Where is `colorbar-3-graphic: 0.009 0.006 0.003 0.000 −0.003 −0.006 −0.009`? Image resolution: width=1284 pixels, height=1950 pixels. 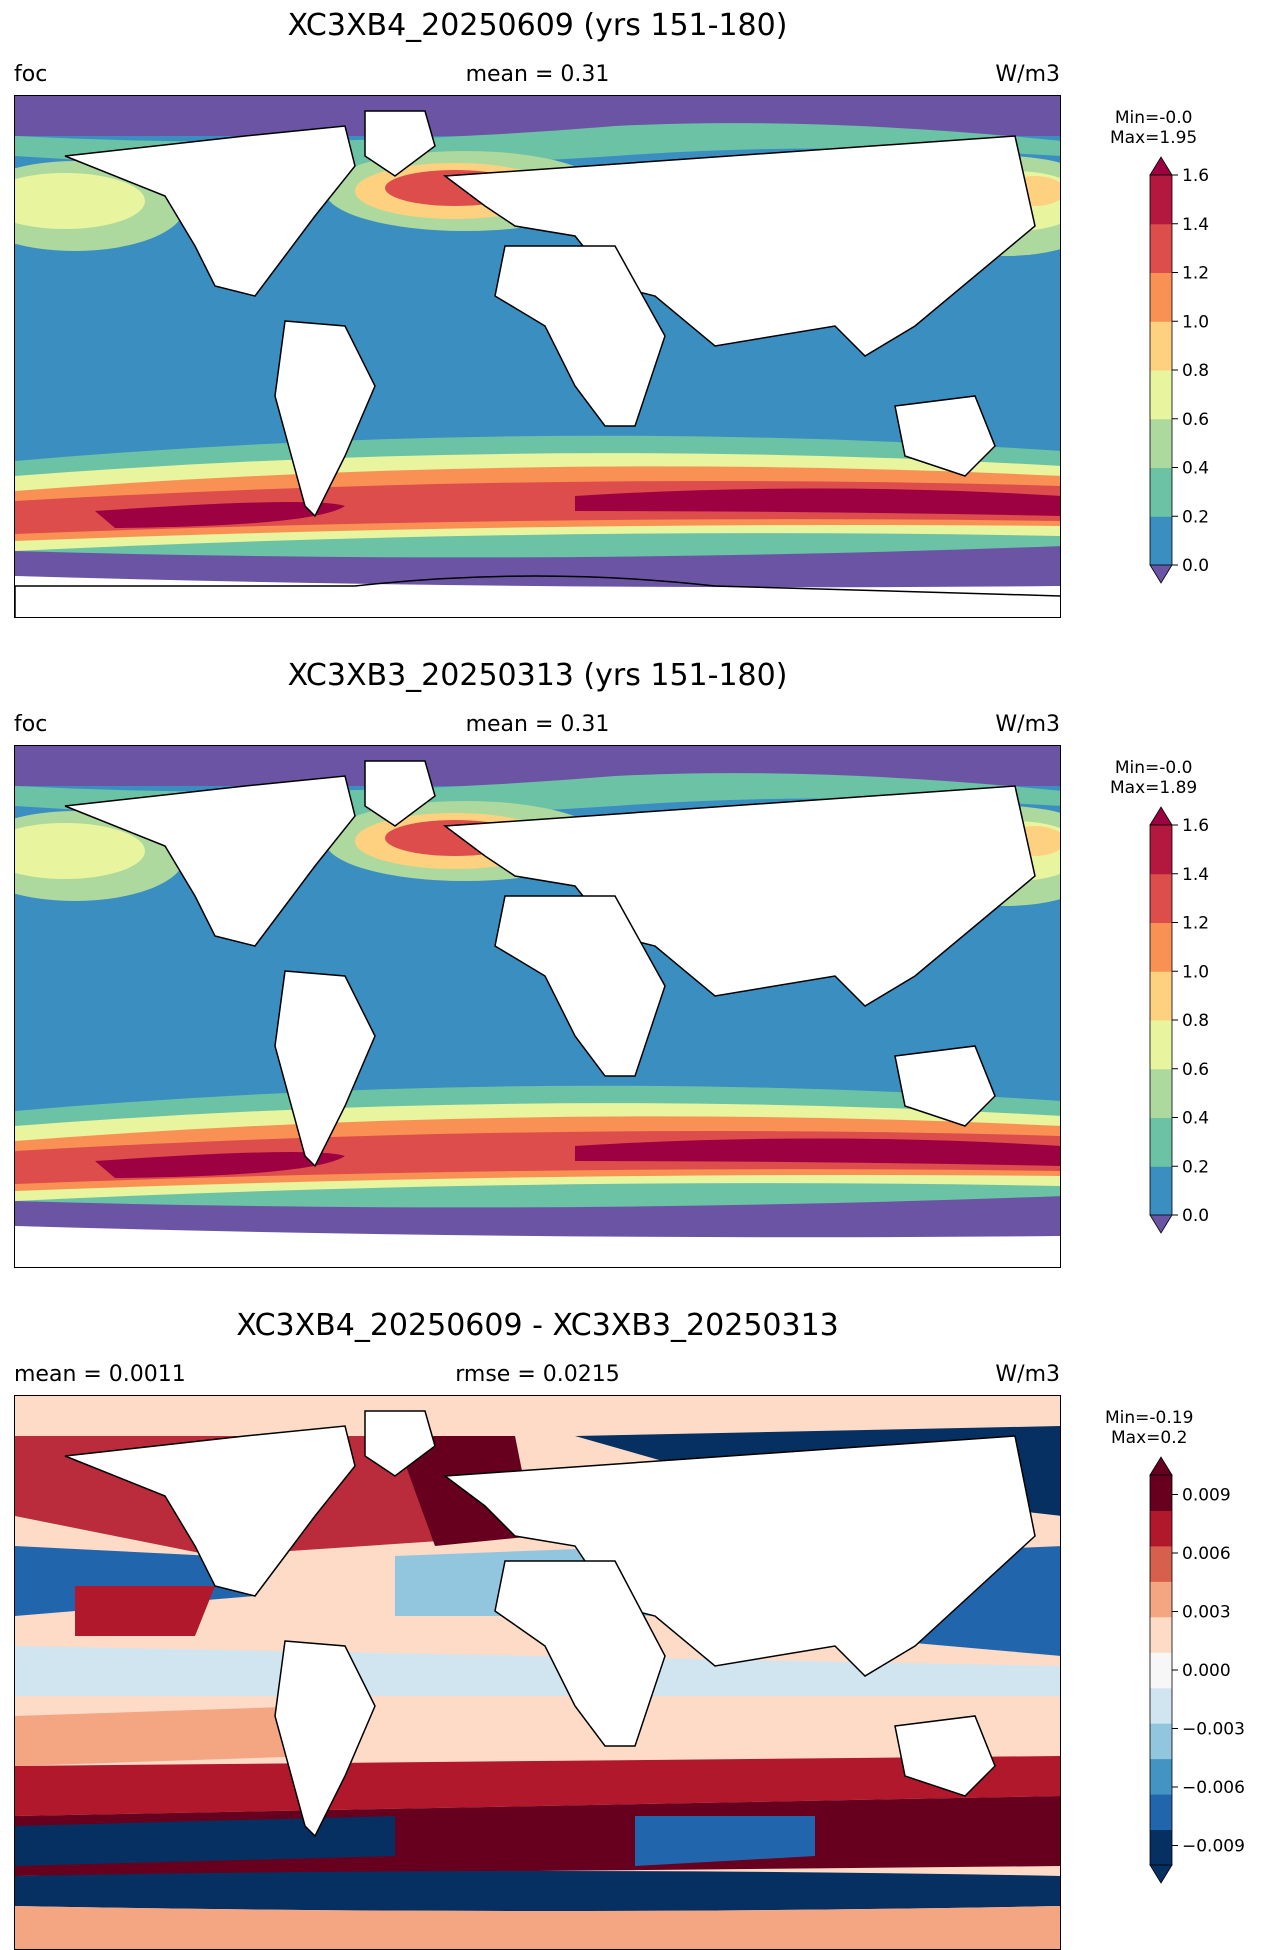 colorbar-3-graphic: 0.009 0.006 0.003 0.000 −0.003 −0.006 −0.009 is located at coordinates (1197, 1670).